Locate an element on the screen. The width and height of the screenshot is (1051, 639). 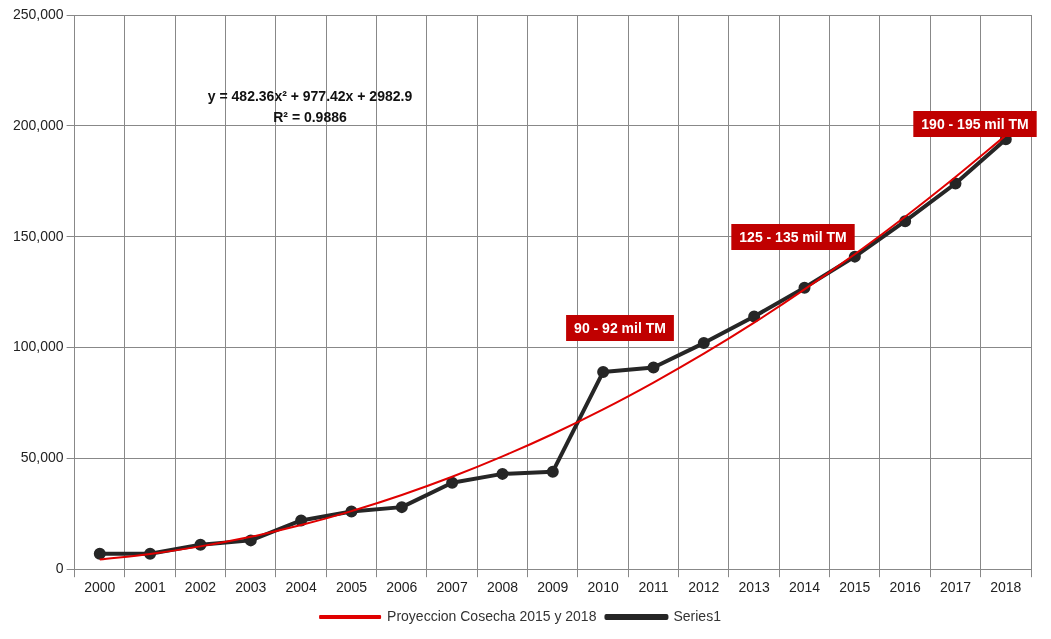
x-tick-label: 2014 is located at coordinates (804, 587).